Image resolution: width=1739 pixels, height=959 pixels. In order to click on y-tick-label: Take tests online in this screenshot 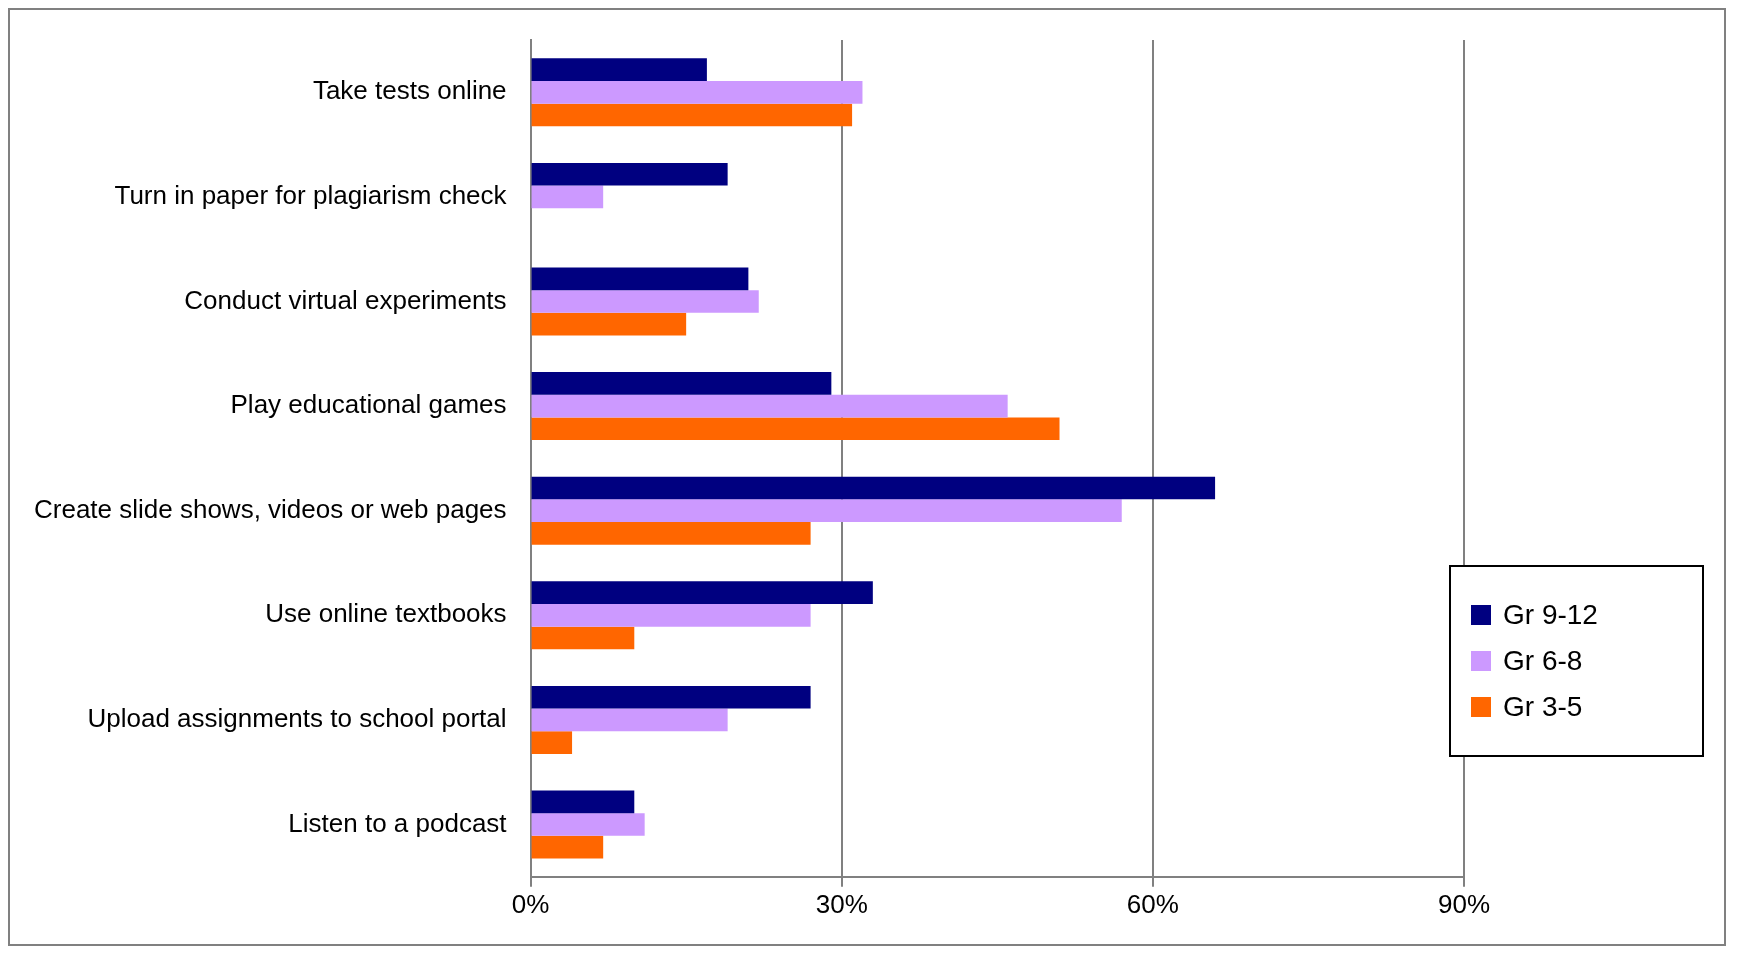, I will do `click(409, 90)`.